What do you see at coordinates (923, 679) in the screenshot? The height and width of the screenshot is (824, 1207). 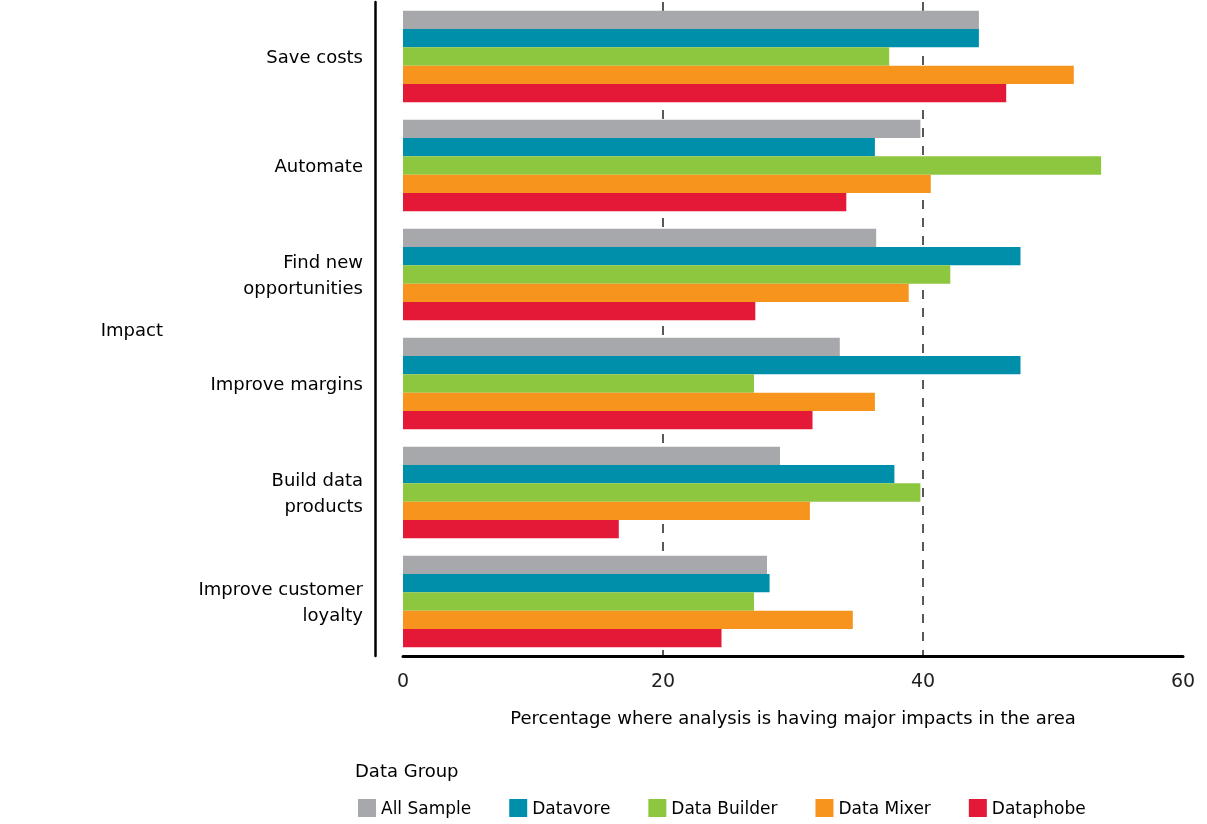 I see `x-tick-label: 40` at bounding box center [923, 679].